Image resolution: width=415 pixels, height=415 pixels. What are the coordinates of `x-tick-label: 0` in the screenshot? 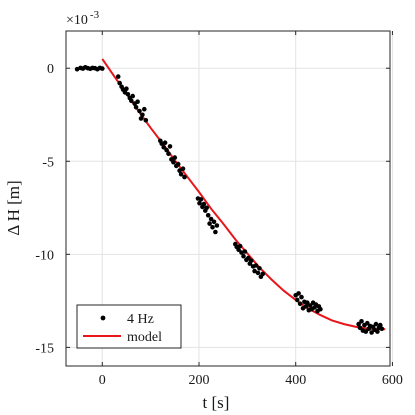 It's located at (102, 380).